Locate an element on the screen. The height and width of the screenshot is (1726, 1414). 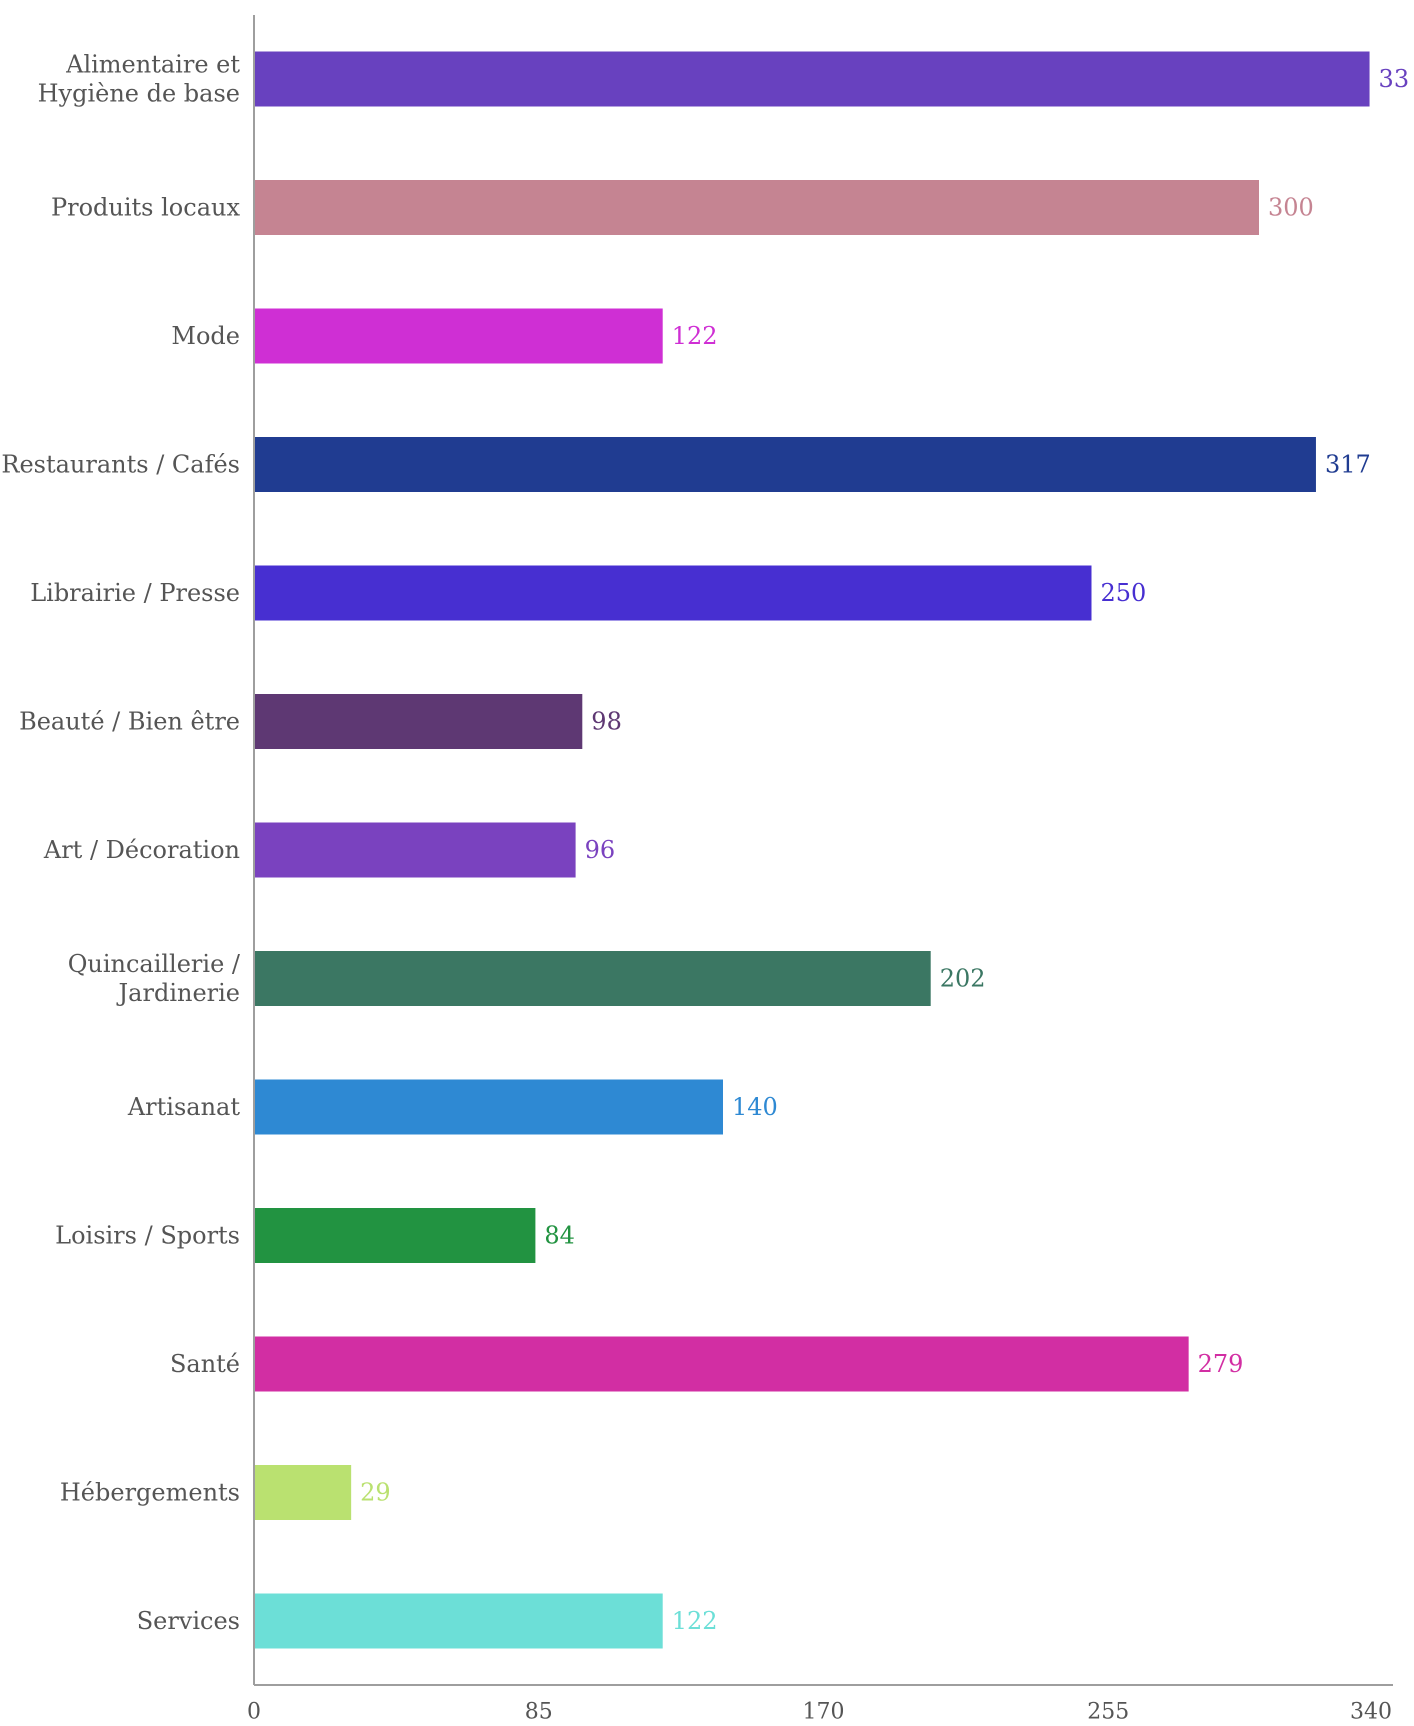
category-label: Jardinerie is located at coordinates (178, 993).